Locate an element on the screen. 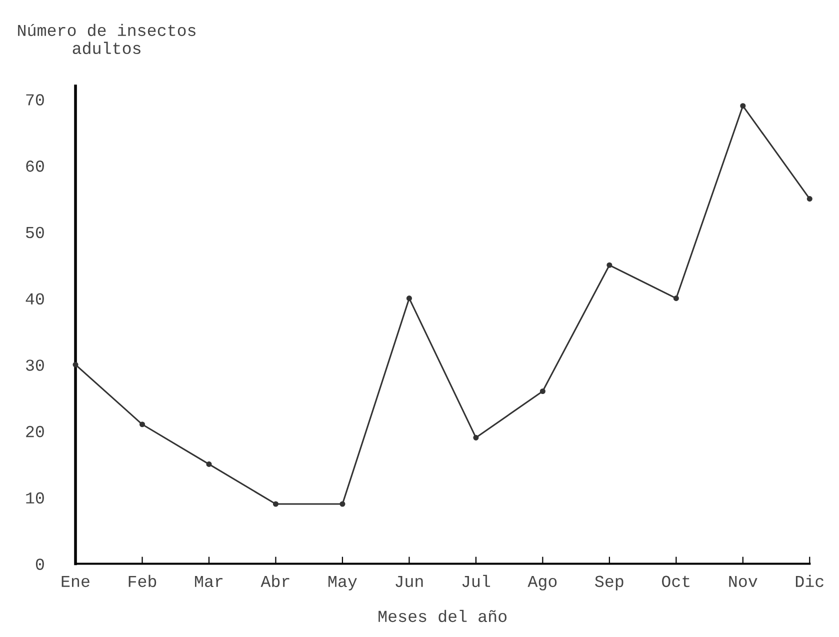 The image size is (839, 637). x-tick-label: Jun is located at coordinates (409, 582).